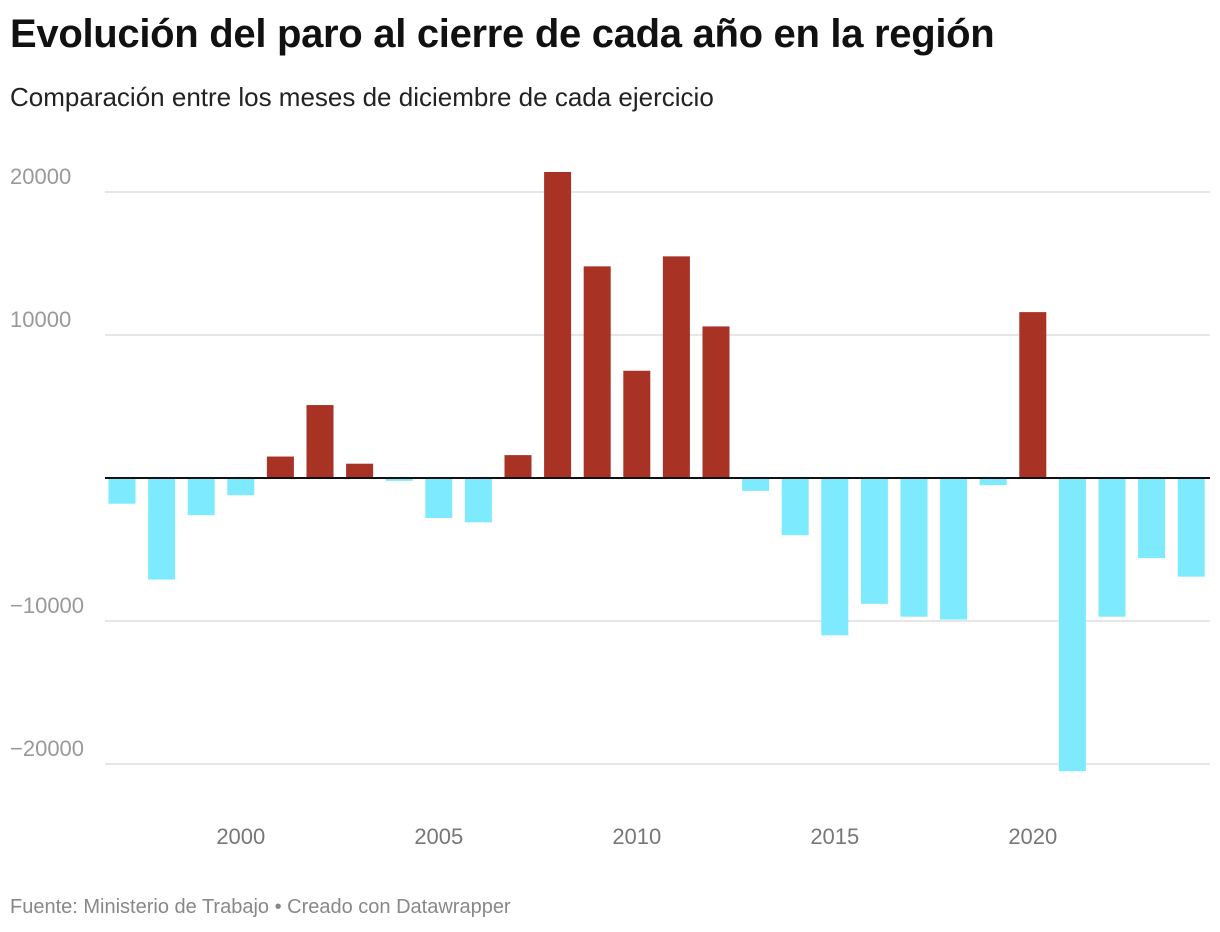 This screenshot has height=932, width=1220. Describe the element at coordinates (993, 482) in the screenshot. I see `bar-2019` at that location.